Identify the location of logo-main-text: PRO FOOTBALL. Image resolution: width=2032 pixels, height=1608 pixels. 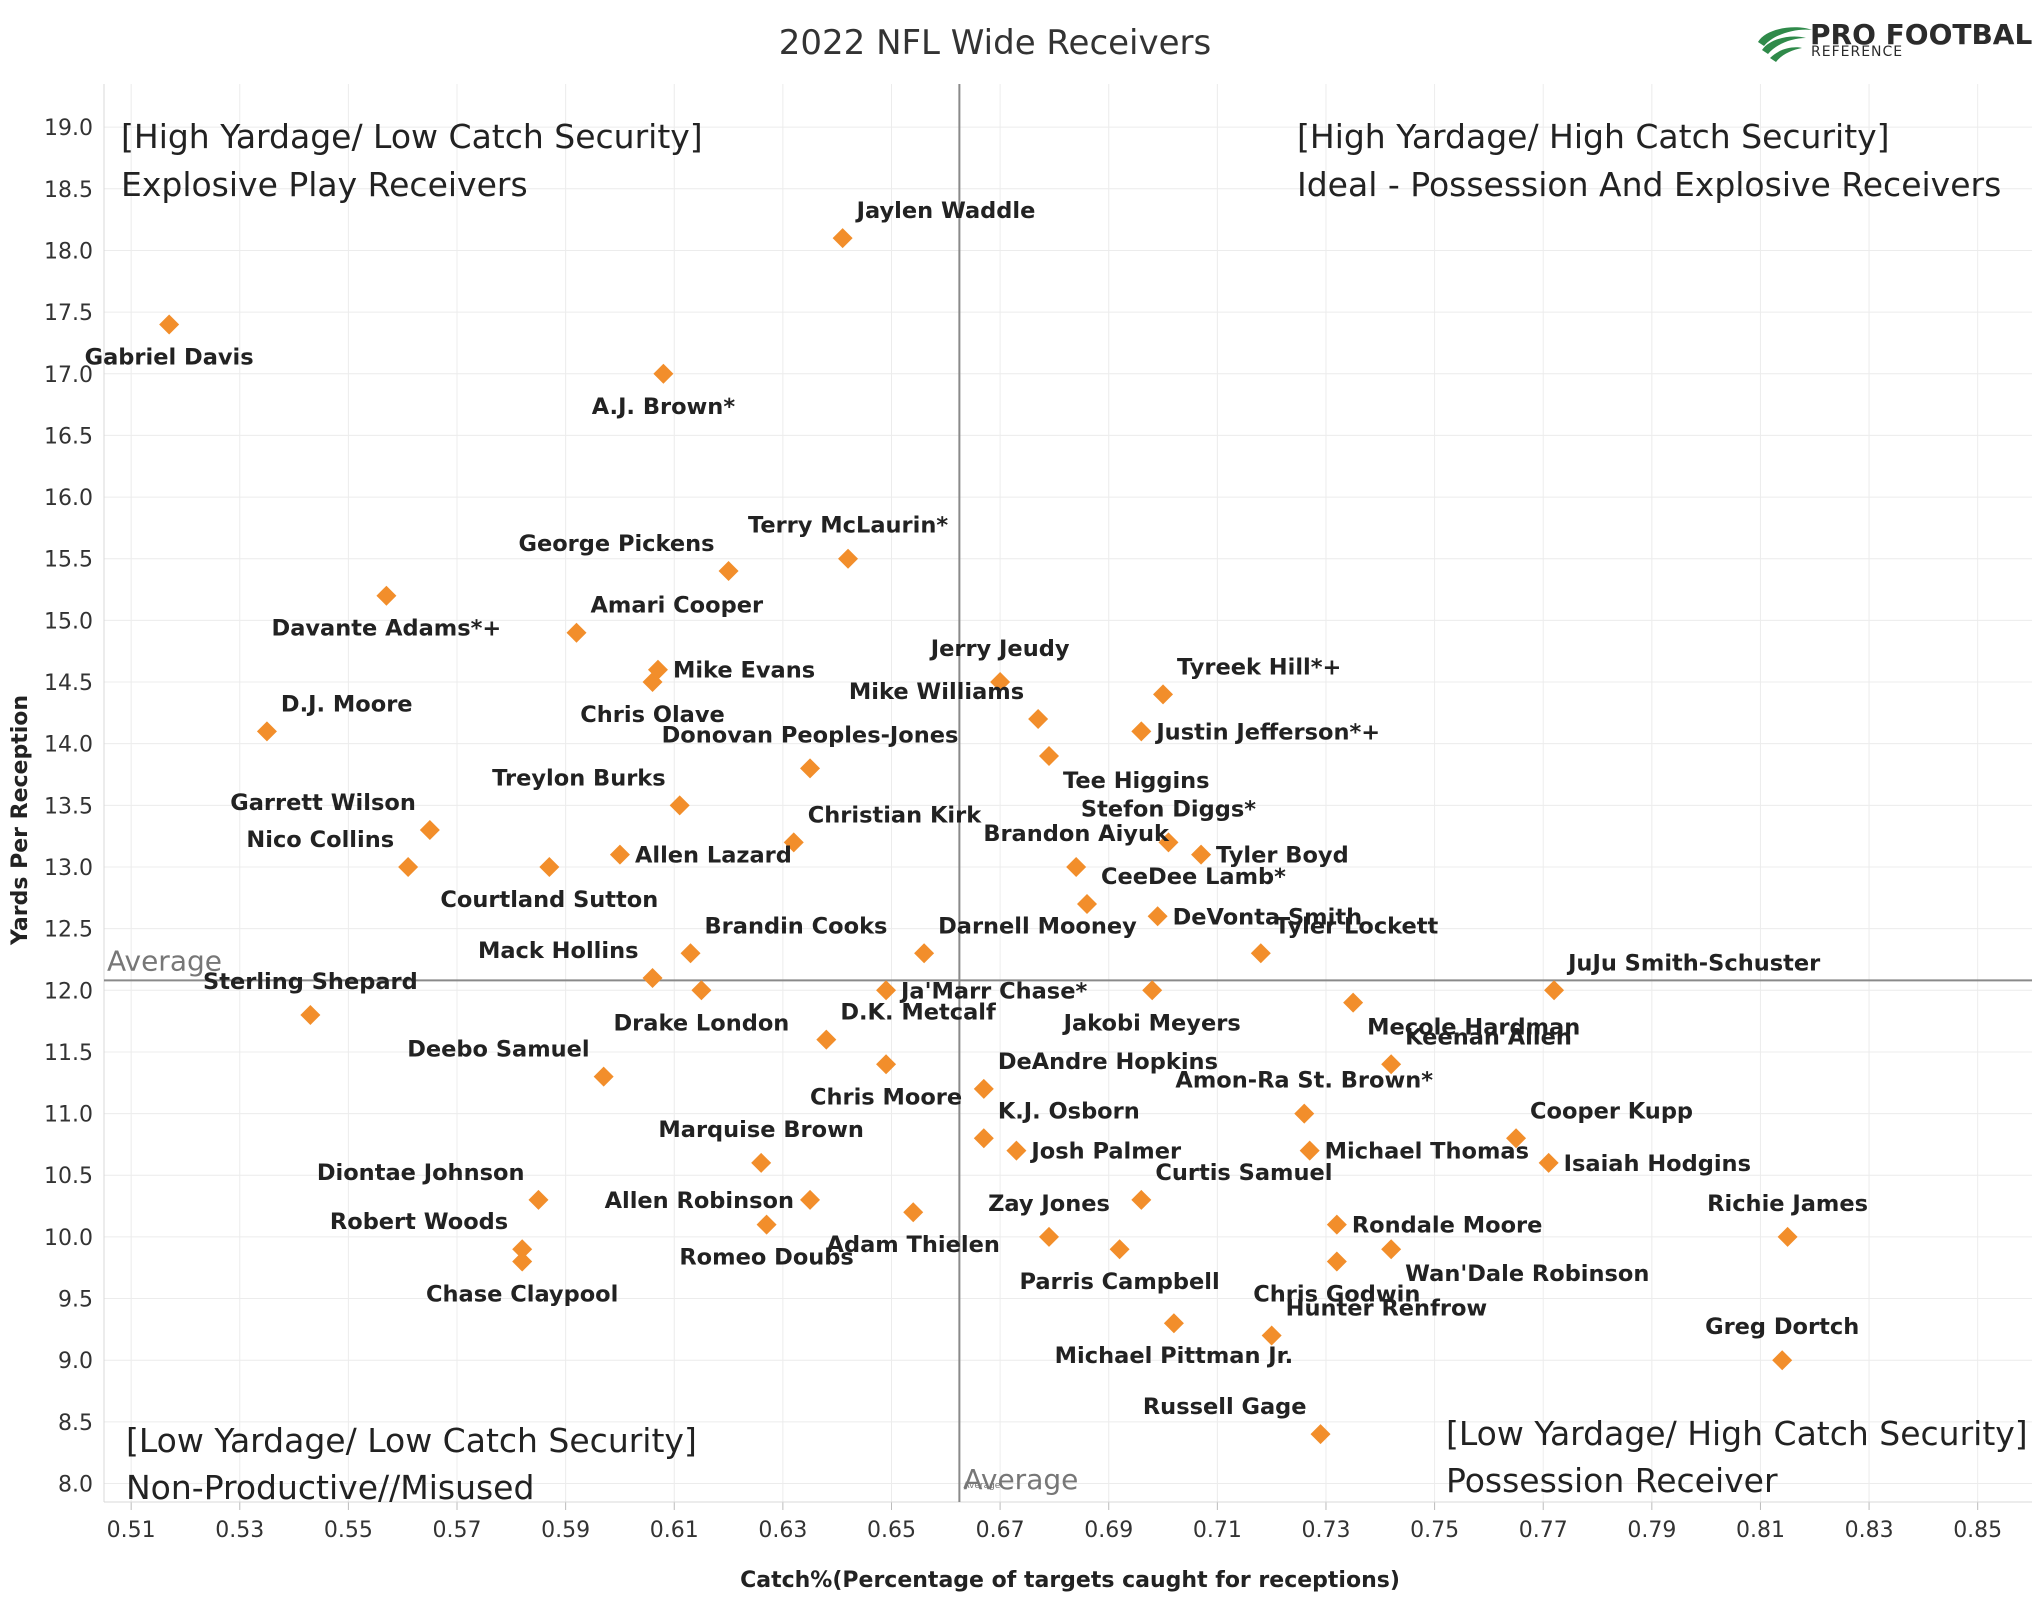
(1921, 34).